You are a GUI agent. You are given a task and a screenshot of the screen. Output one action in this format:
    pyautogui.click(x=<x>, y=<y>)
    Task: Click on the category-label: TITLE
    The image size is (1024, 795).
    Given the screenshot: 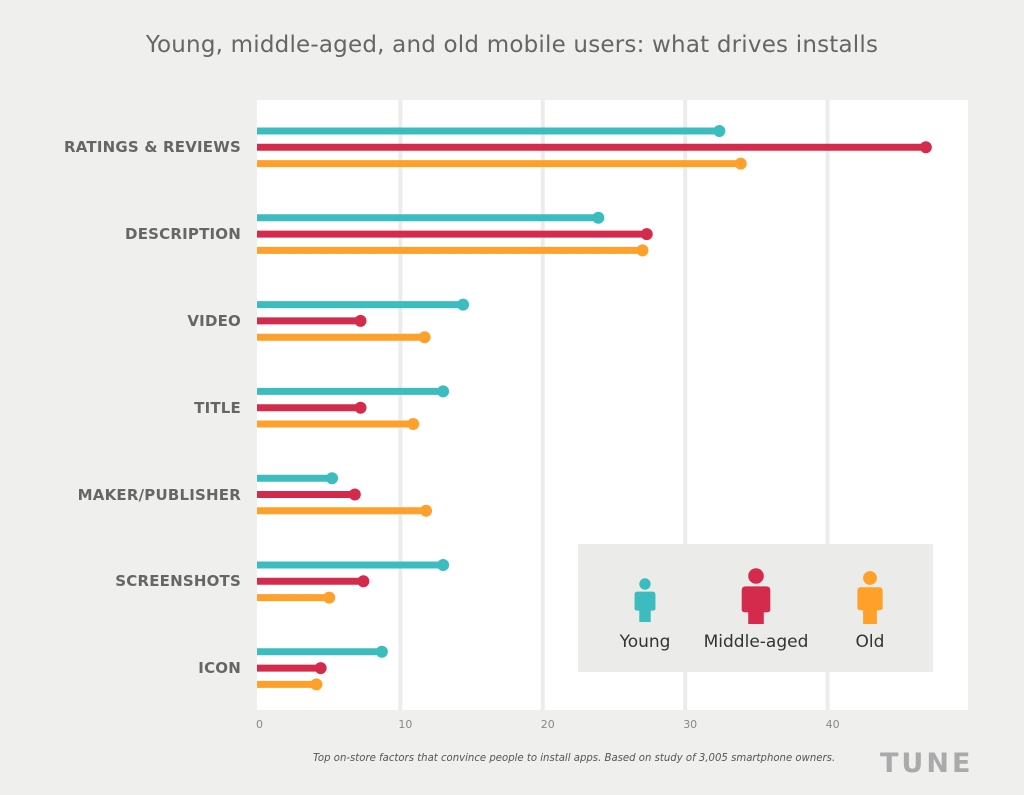 What is the action you would take?
    pyautogui.click(x=217, y=407)
    